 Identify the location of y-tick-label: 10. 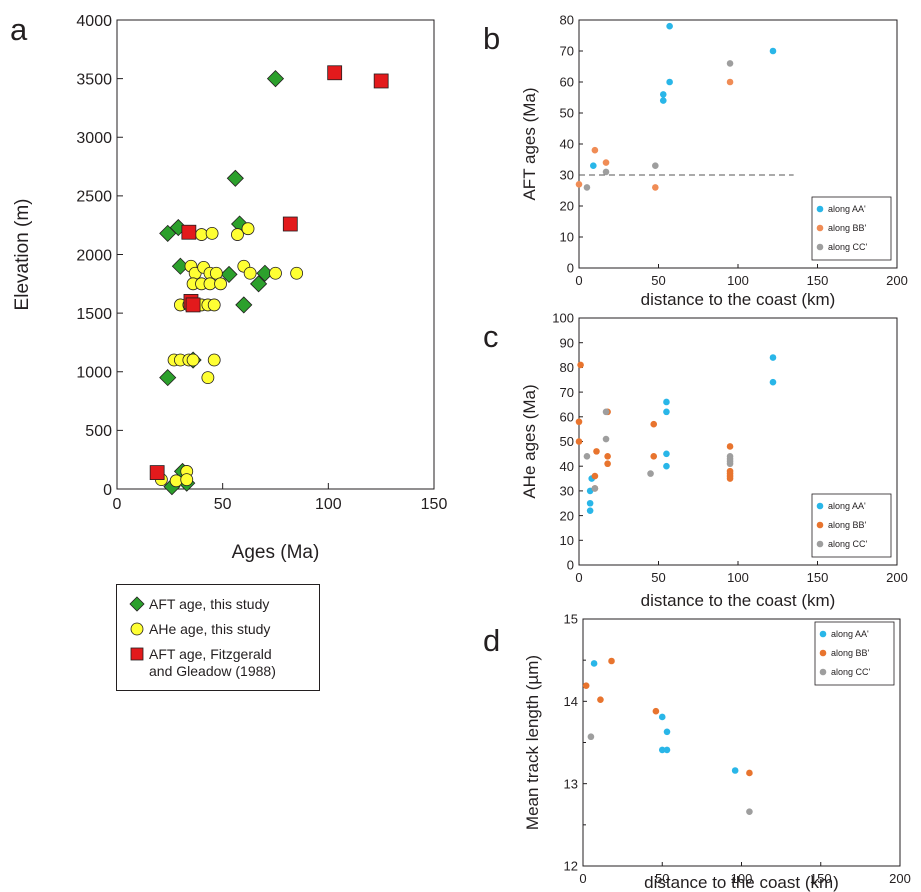
(567, 540).